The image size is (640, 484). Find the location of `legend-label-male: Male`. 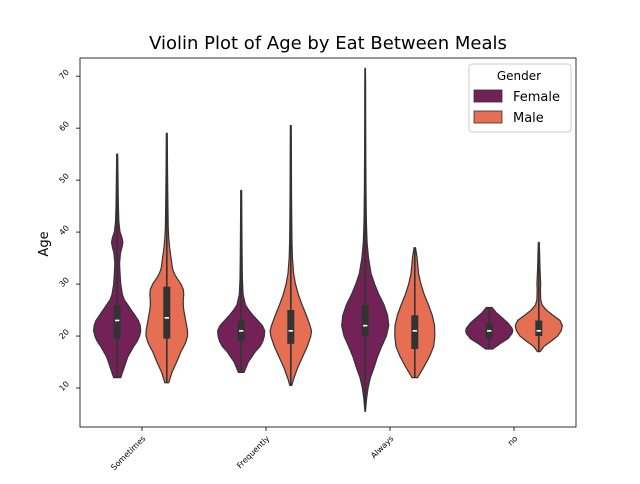

legend-label-male: Male is located at coordinates (528, 118).